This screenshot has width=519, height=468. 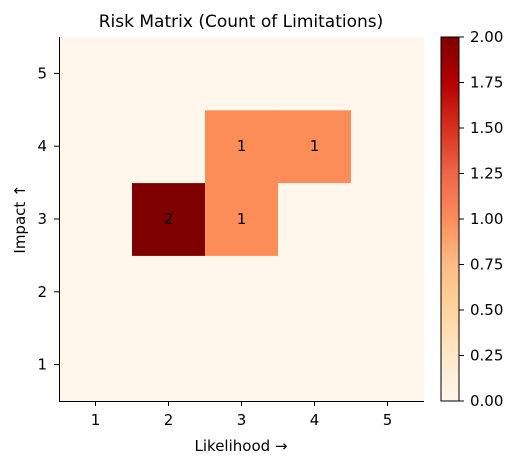 I want to click on chart-title: Risk Matrix (Count of Limitations), so click(x=241, y=22).